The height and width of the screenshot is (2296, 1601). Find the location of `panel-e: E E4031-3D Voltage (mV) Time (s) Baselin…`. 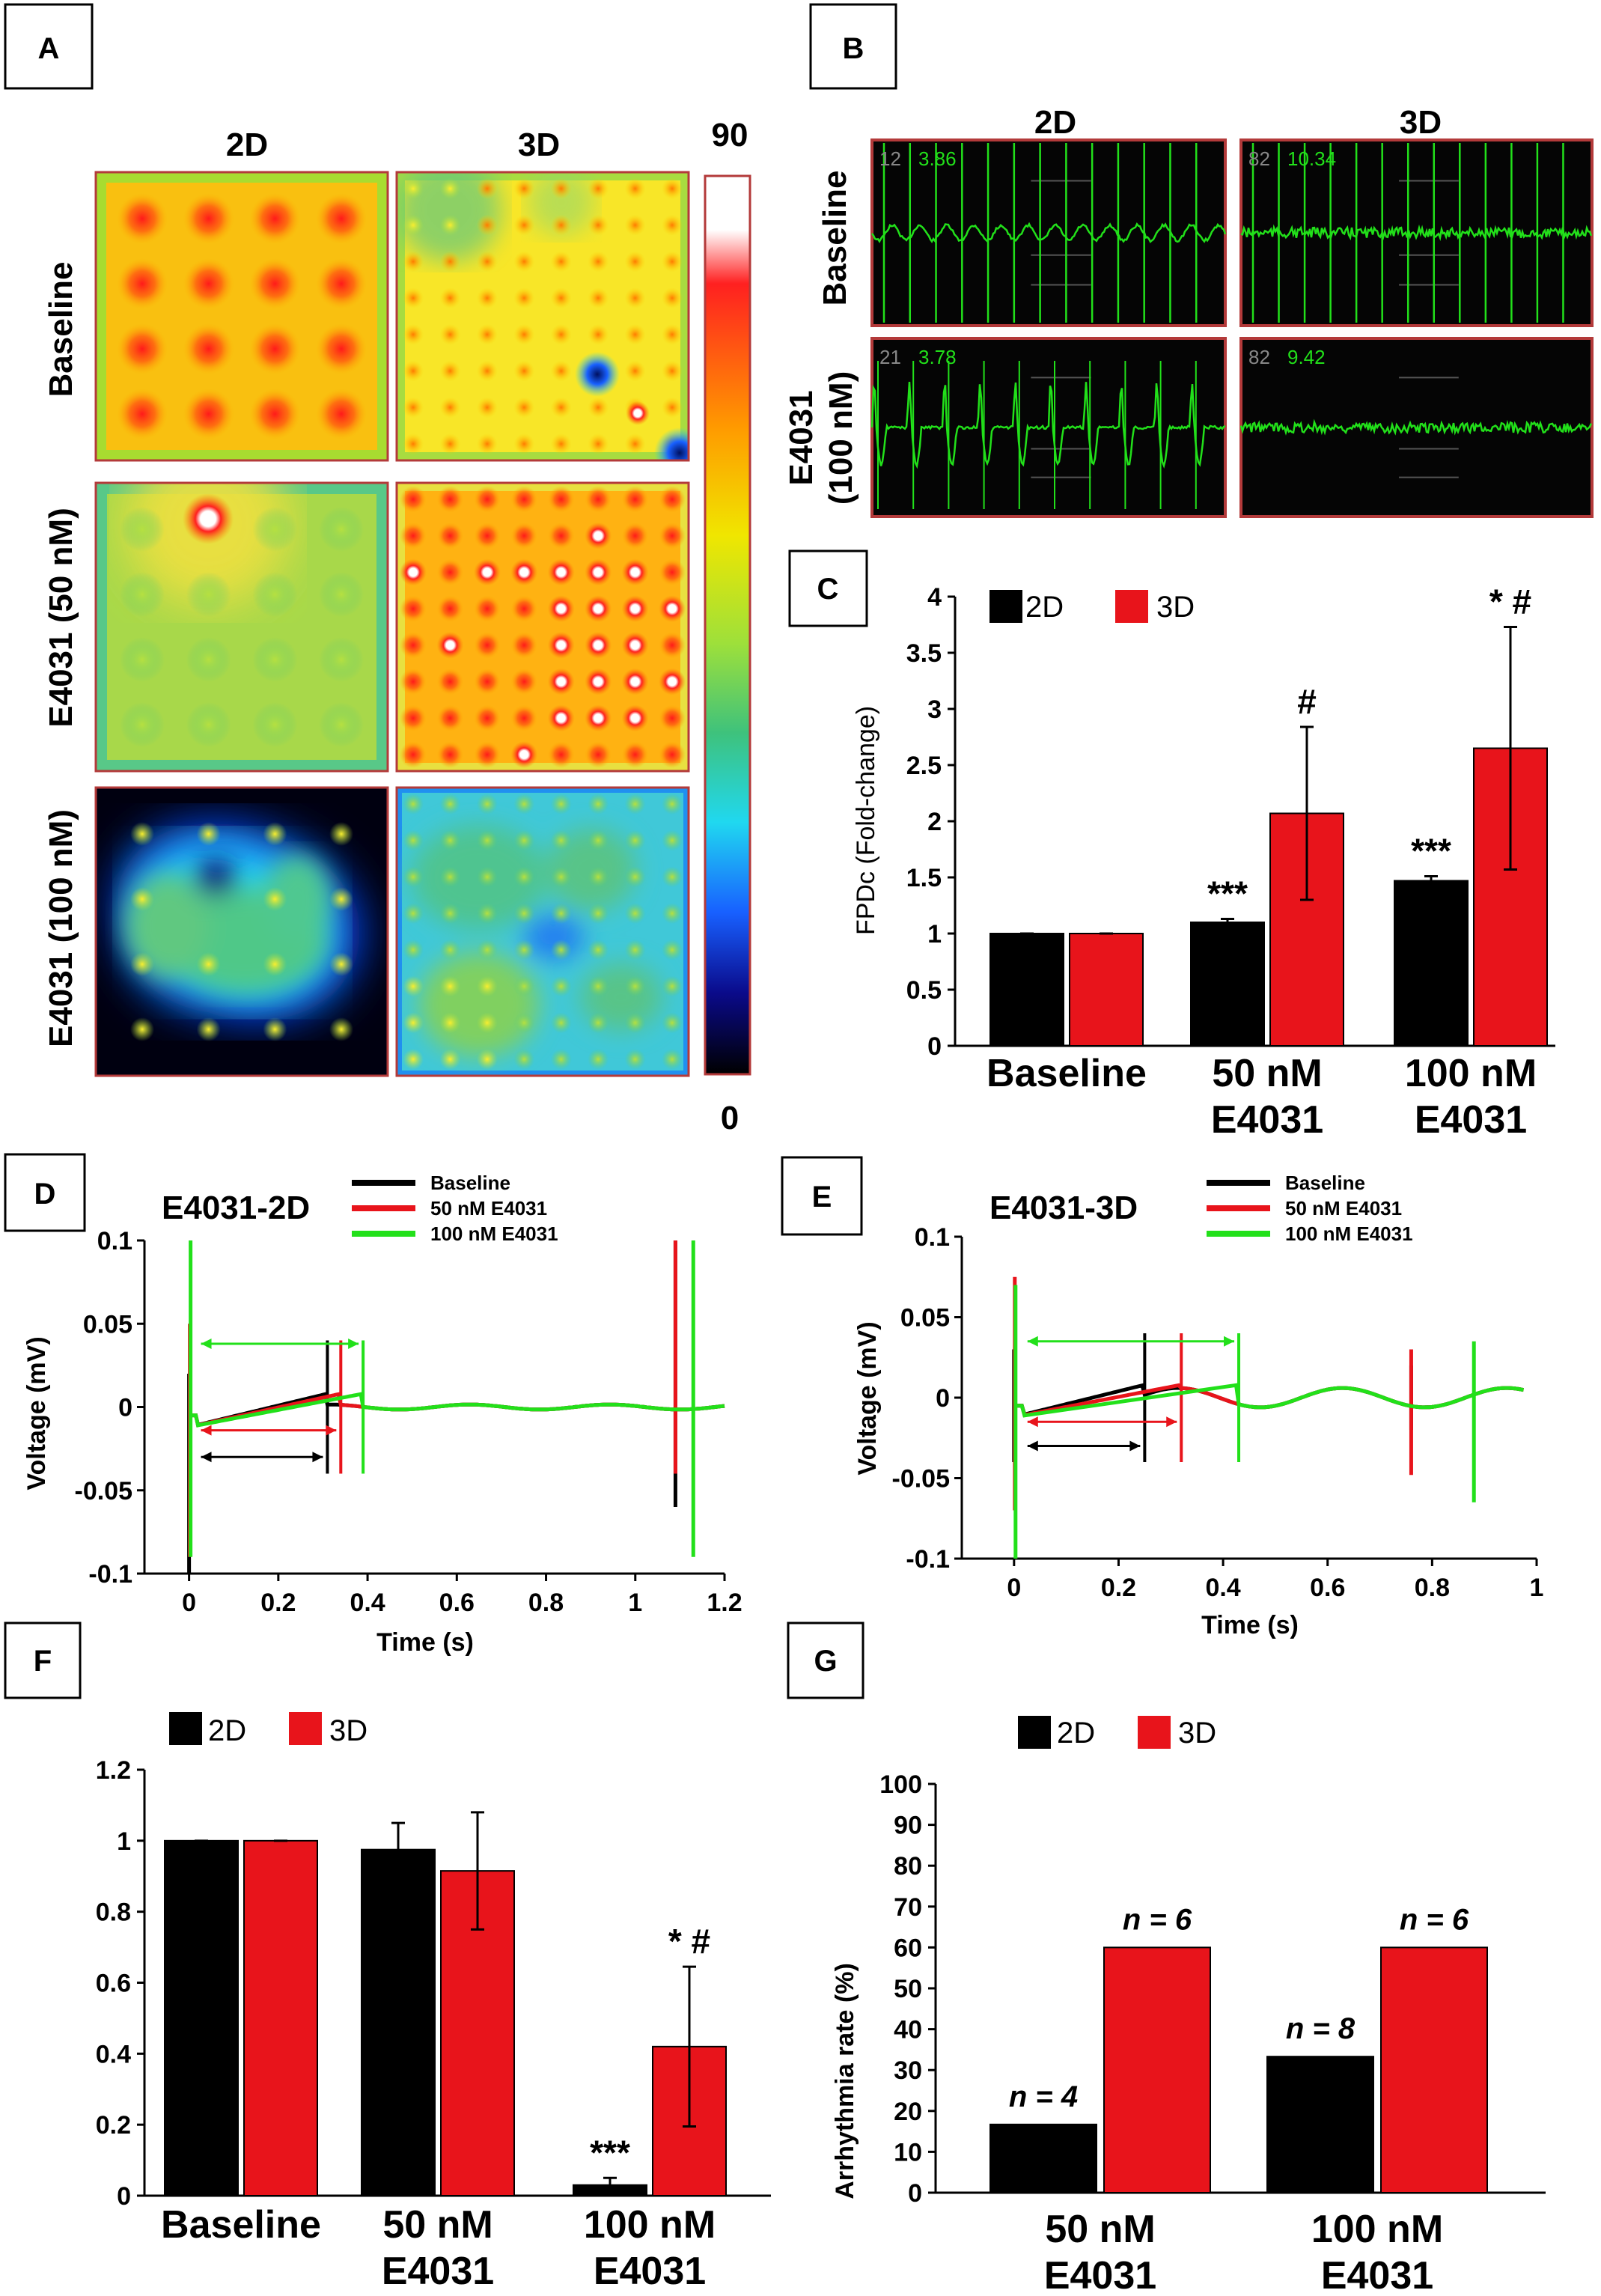

panel-e: E E4031-3D Voltage (mV) Time (s) Baselin… is located at coordinates (1163, 1397).